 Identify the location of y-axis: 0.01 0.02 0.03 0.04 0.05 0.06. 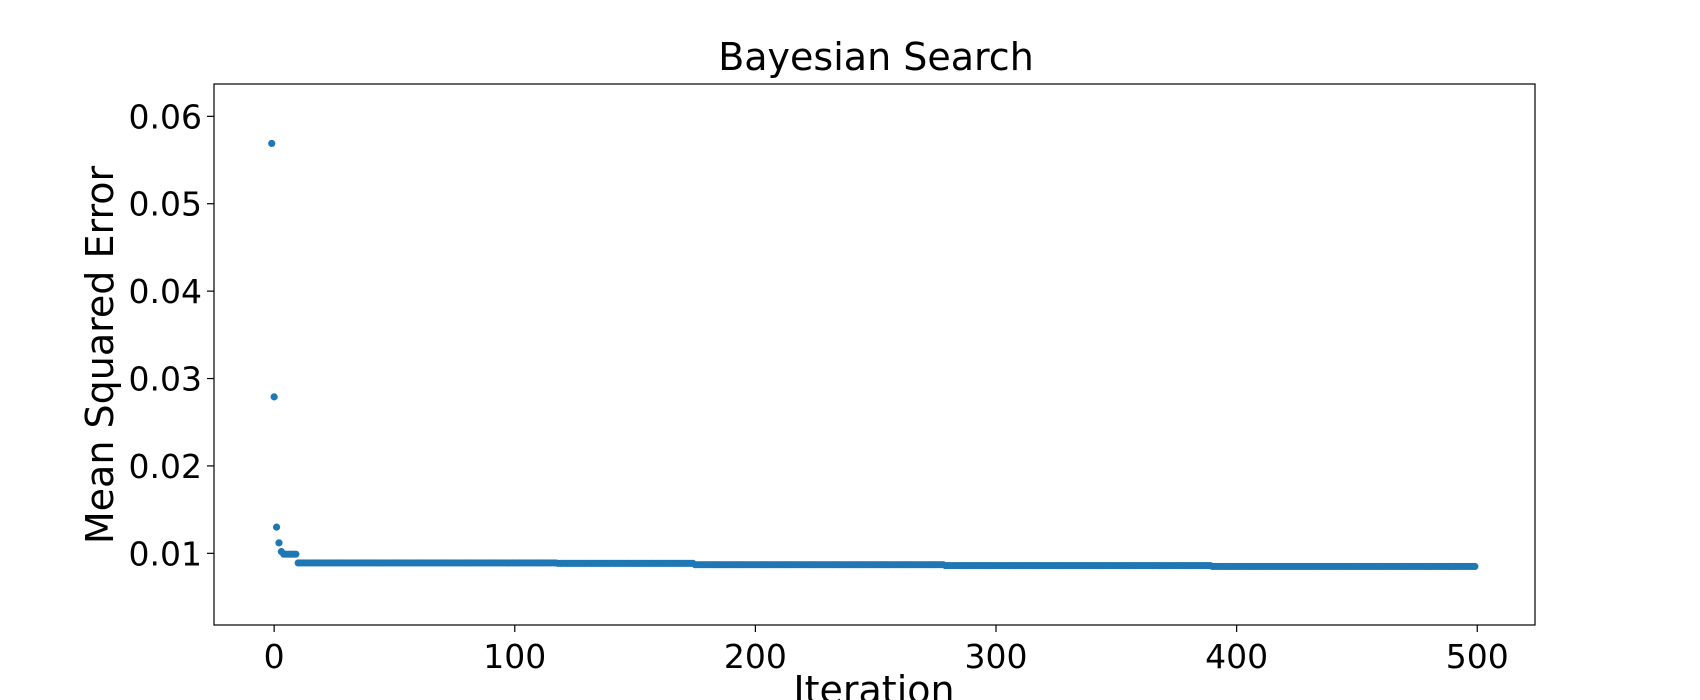
(171, 335).